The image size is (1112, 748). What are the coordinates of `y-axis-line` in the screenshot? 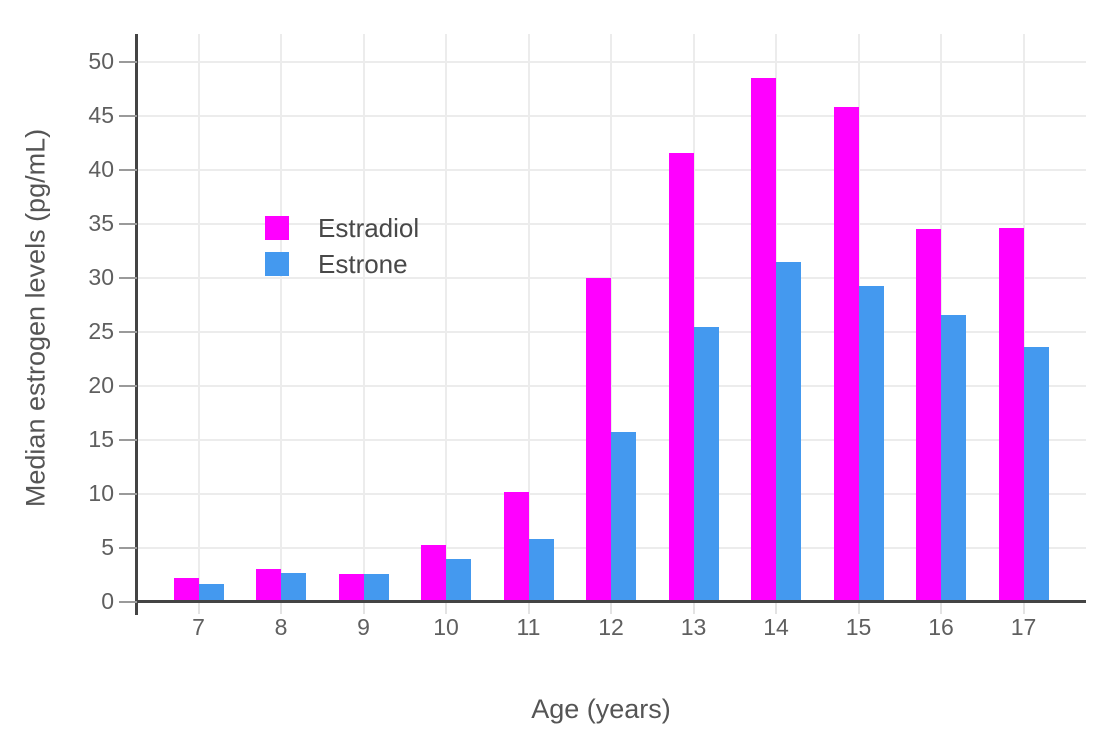 It's located at (136, 324).